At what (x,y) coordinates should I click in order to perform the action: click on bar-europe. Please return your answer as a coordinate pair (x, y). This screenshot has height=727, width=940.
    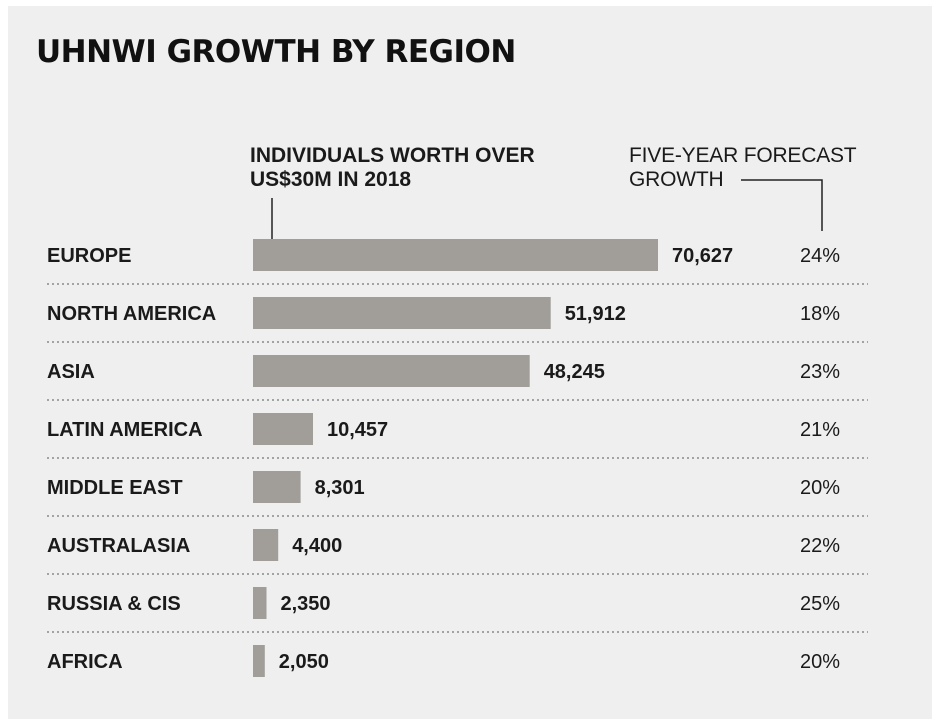
    Looking at the image, I should click on (455, 255).